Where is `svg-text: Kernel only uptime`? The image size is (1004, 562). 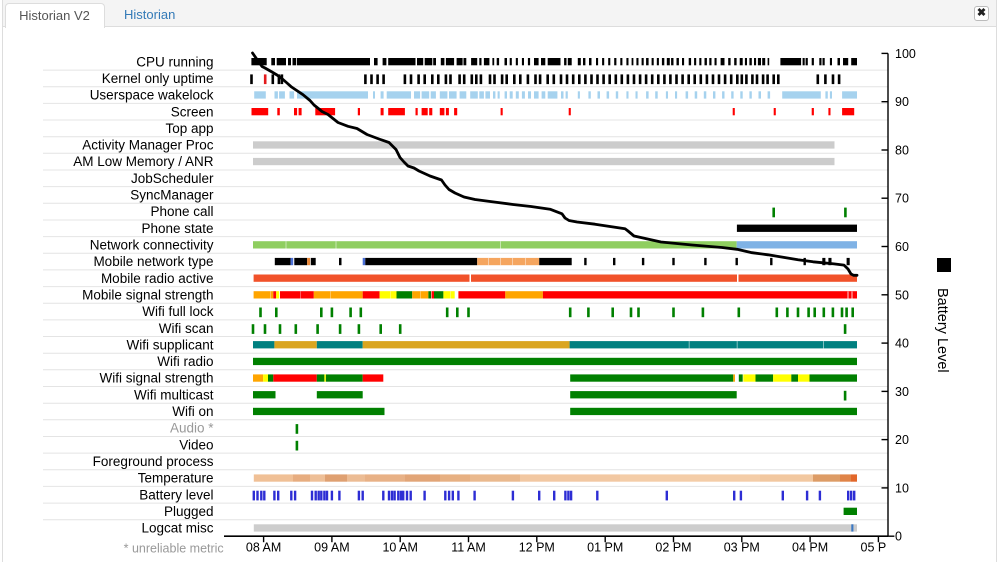 svg-text: Kernel only uptime is located at coordinates (158, 78).